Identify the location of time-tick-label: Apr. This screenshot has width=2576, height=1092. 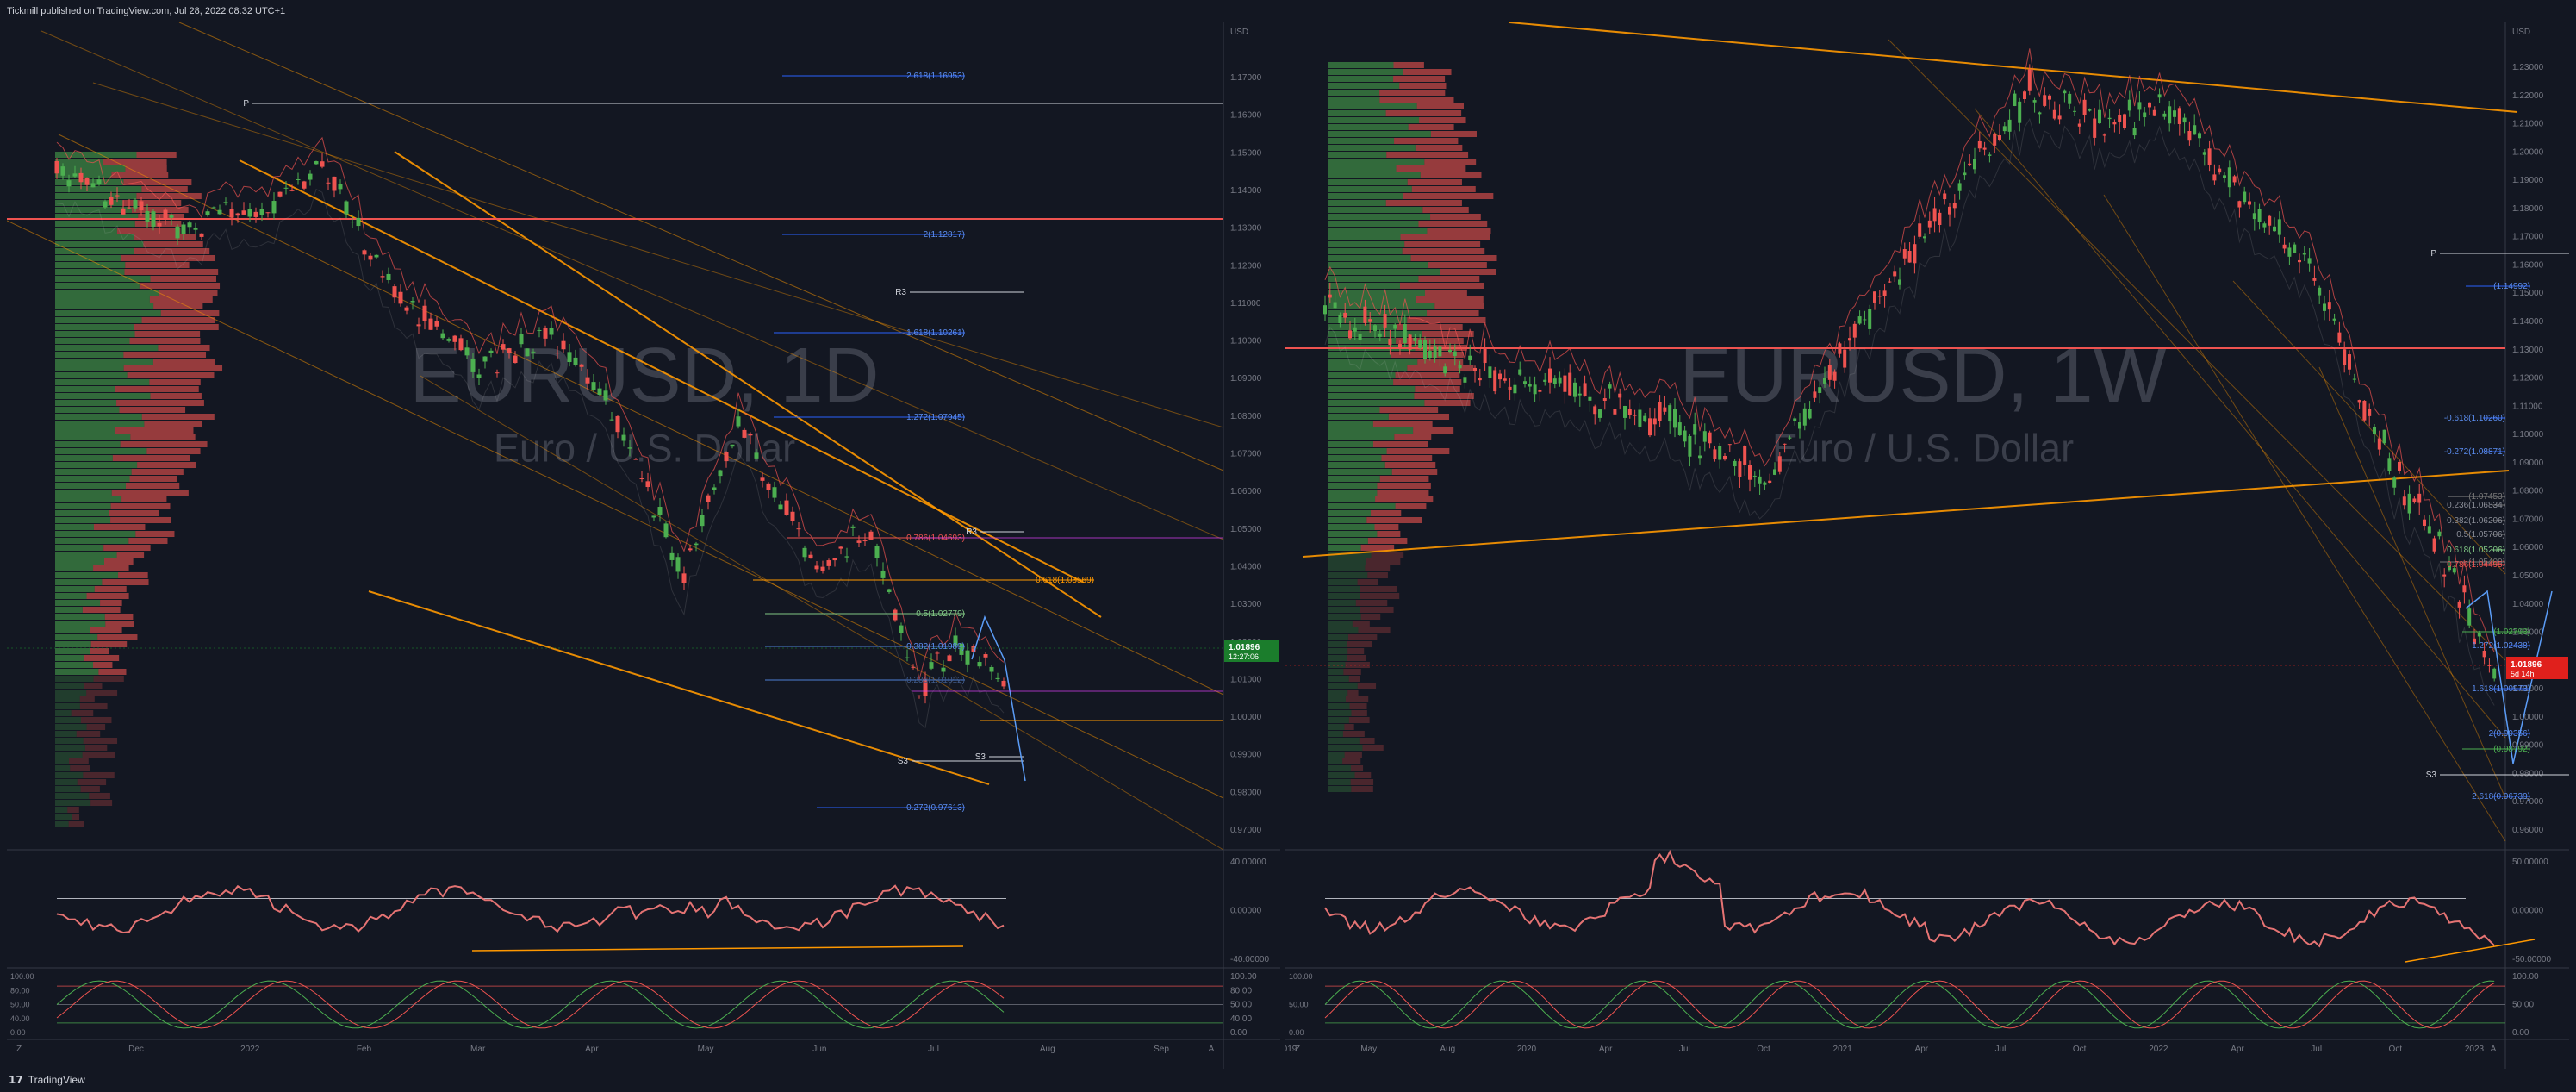
(1922, 1050).